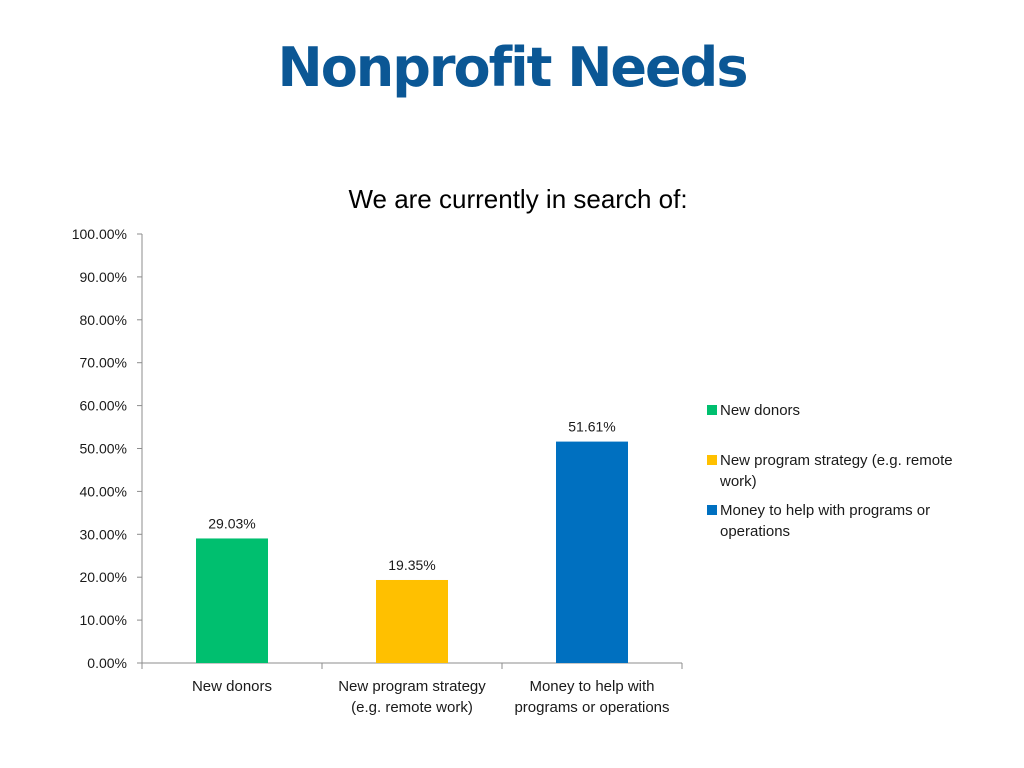 The width and height of the screenshot is (1024, 768). What do you see at coordinates (103, 620) in the screenshot?
I see `y-tick-label: 10.00%` at bounding box center [103, 620].